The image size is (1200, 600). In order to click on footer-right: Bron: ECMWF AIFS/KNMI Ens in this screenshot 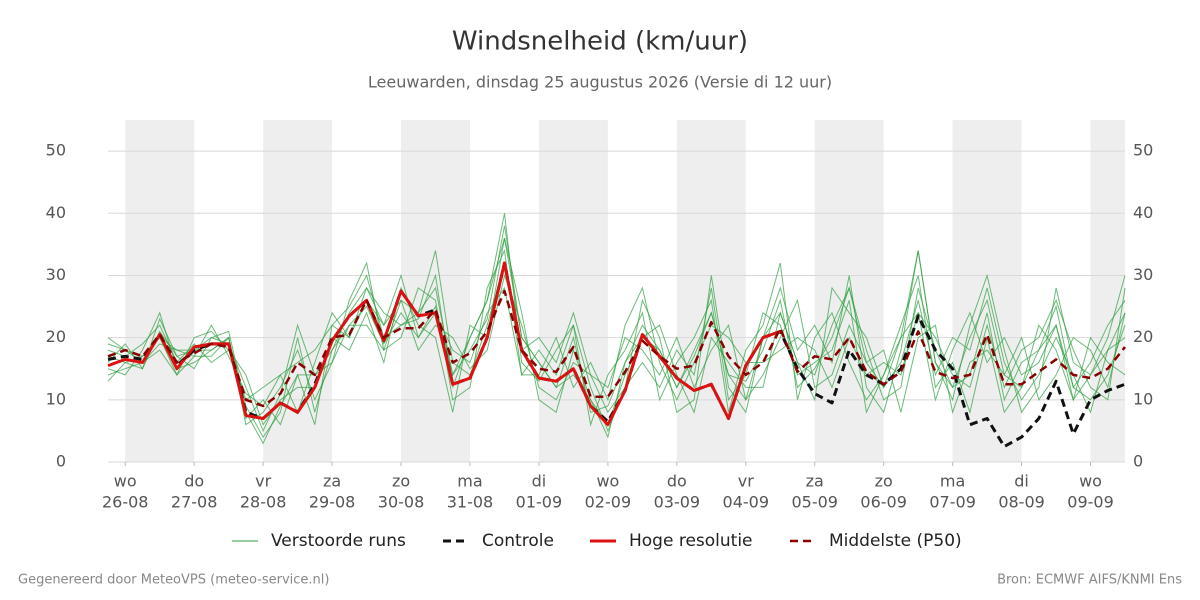, I will do `click(1089, 580)`.